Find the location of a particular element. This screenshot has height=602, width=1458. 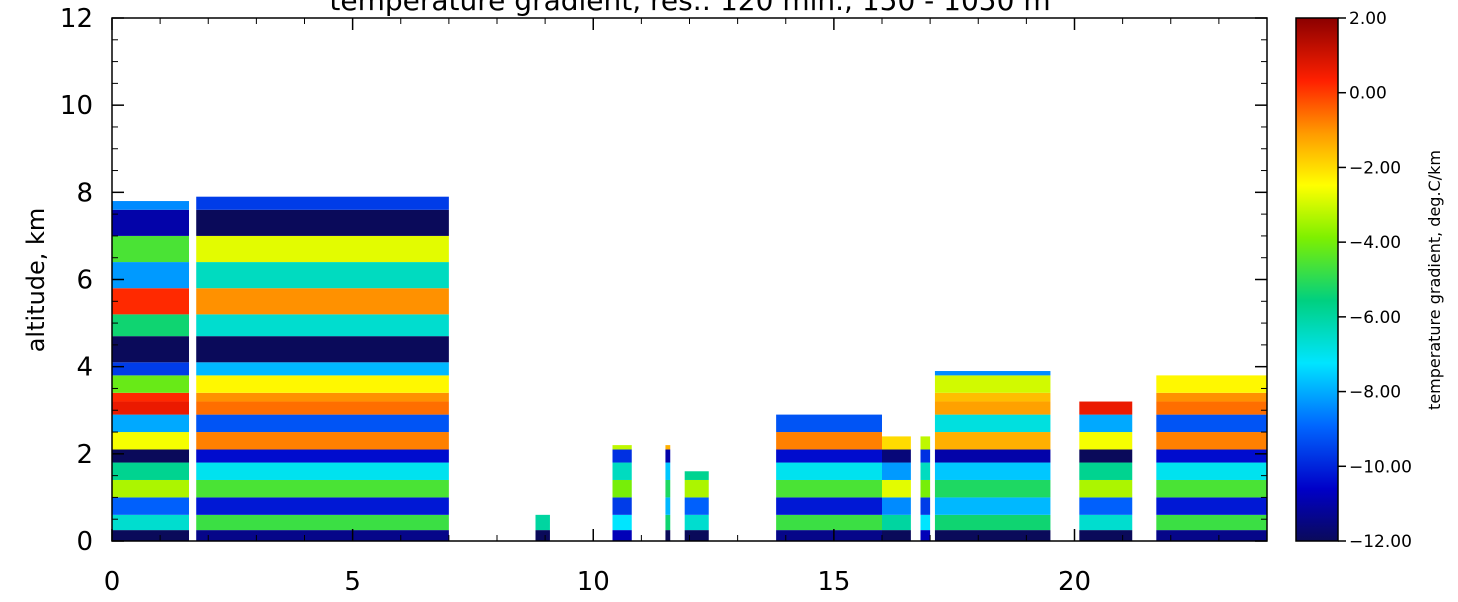

colorbar-tick-label: −8.00 is located at coordinates (1375, 393).